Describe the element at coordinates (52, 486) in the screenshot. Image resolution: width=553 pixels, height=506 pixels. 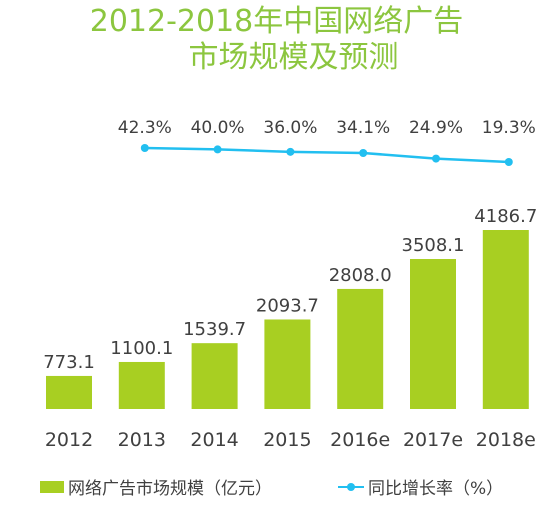
I see `legend-bar-swatch` at that location.